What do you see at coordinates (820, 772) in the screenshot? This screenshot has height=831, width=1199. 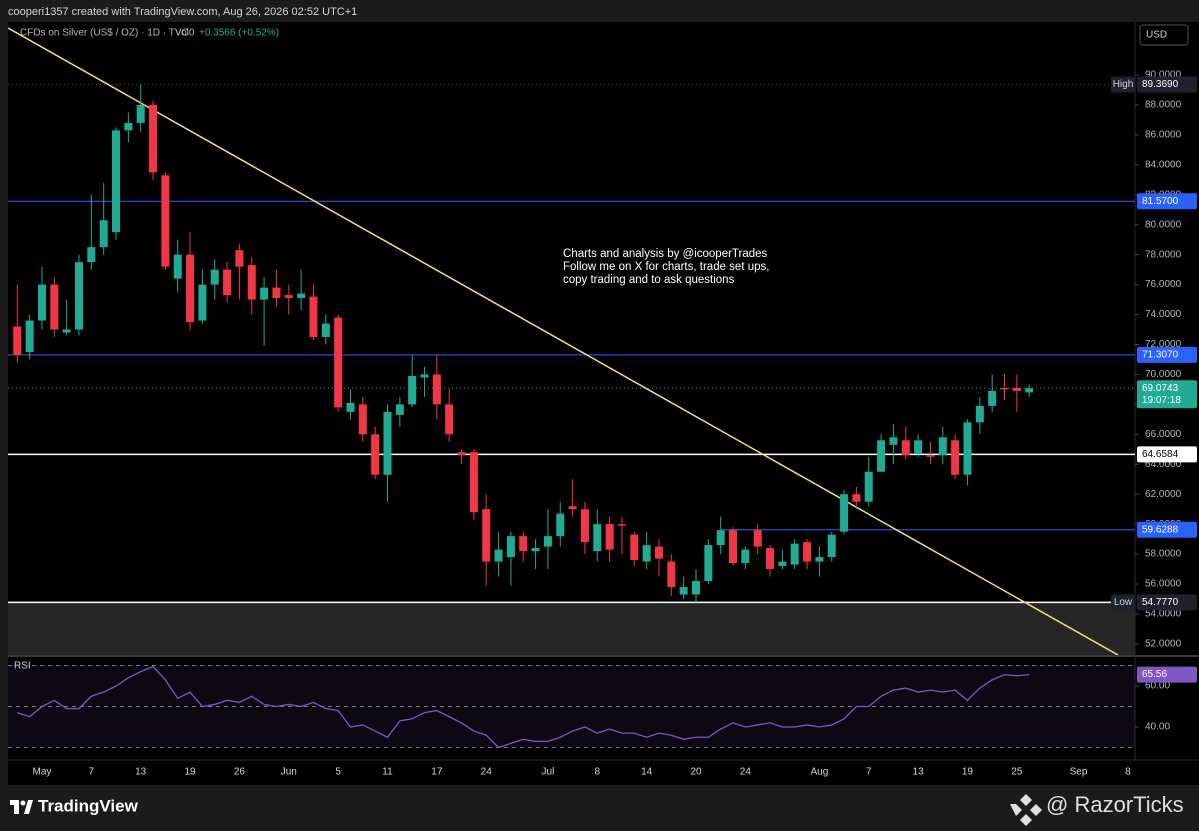 I see `x-tick-label: Aug` at bounding box center [820, 772].